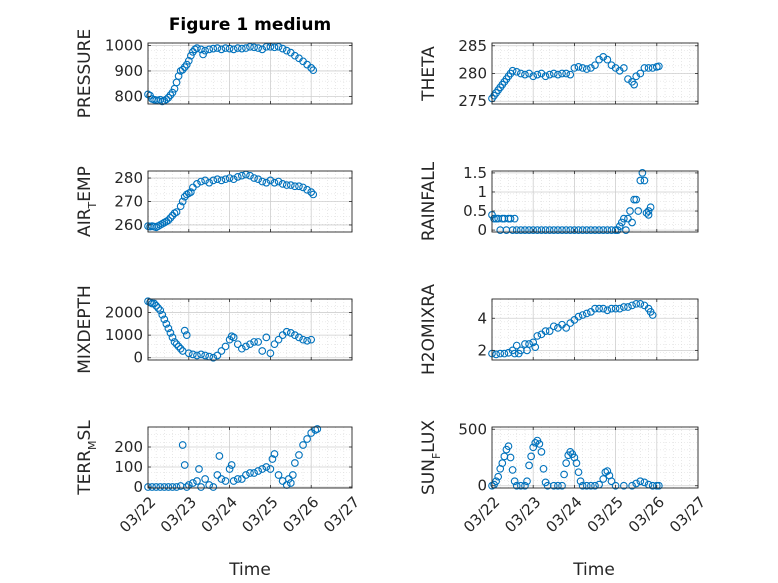 The image size is (778, 583). Describe the element at coordinates (219, 514) in the screenshot. I see `x-tick-label: 03/24` at that location.